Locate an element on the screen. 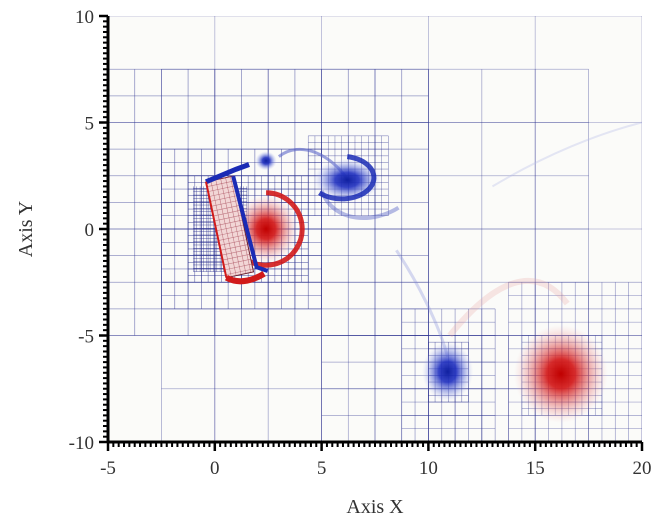 The image size is (664, 529). y-tick-label: 5 is located at coordinates (90, 124).